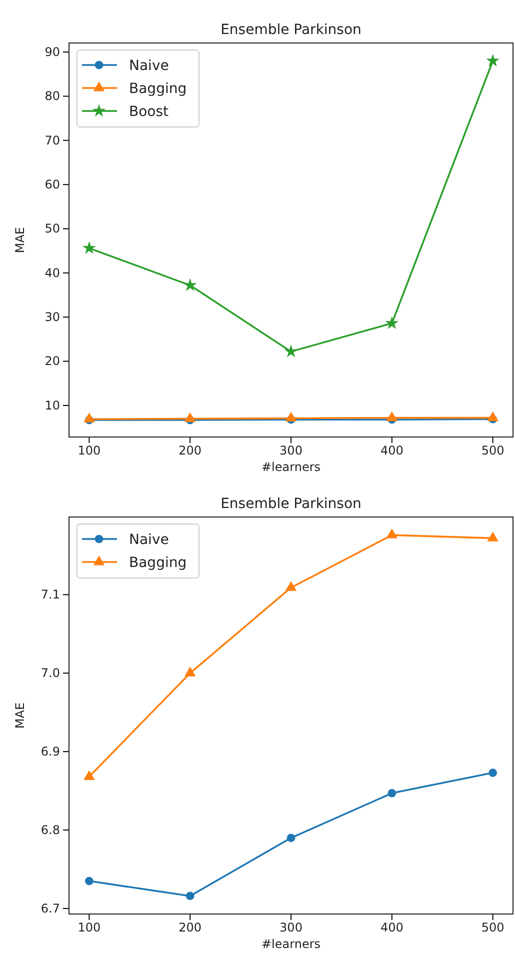 The width and height of the screenshot is (515, 960). What do you see at coordinates (50, 751) in the screenshot?
I see `y-tick-label: 6.9` at bounding box center [50, 751].